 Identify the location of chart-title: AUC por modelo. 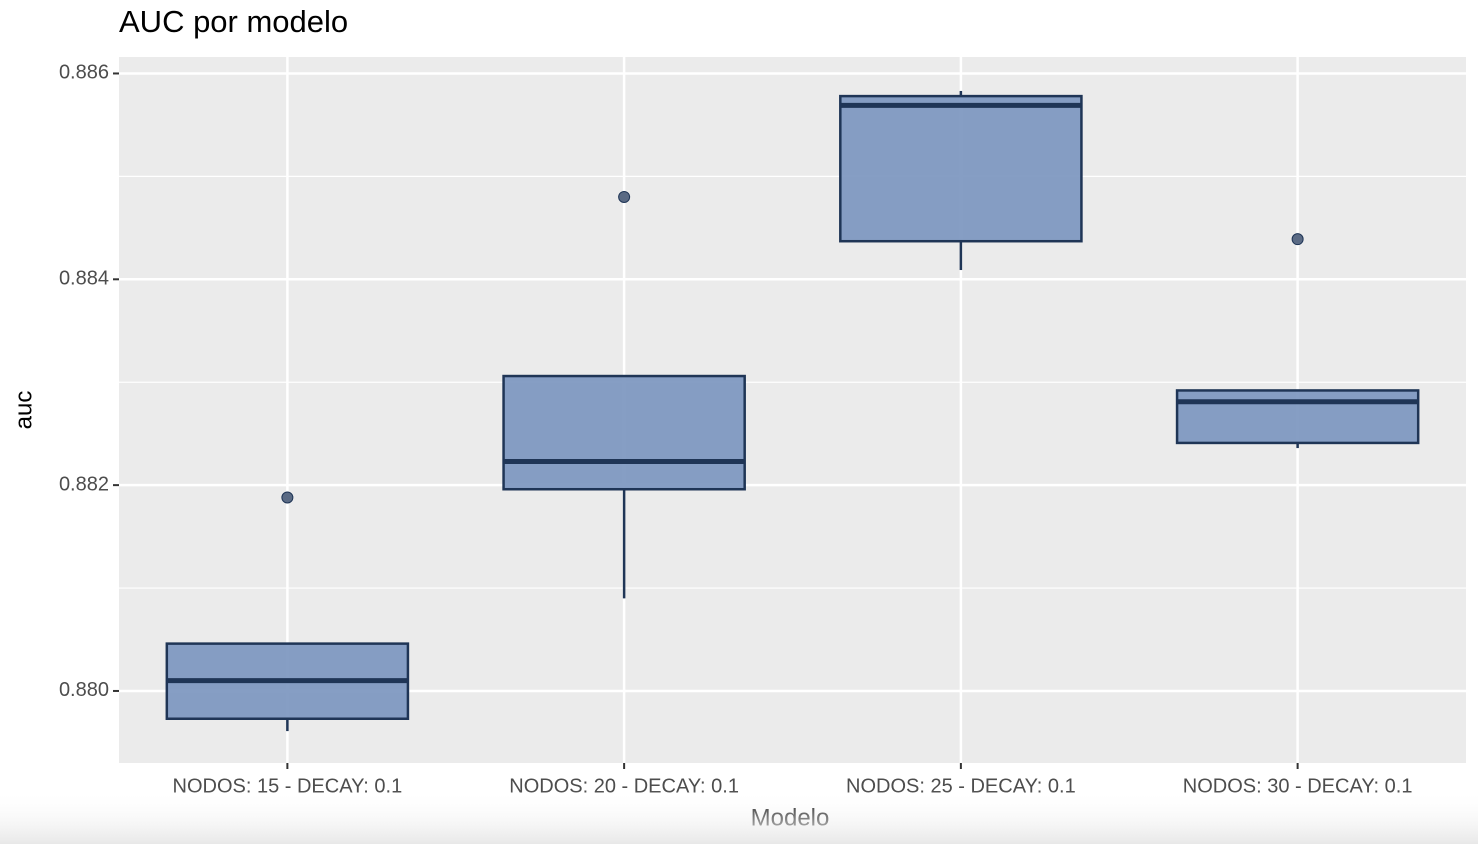
(233, 21).